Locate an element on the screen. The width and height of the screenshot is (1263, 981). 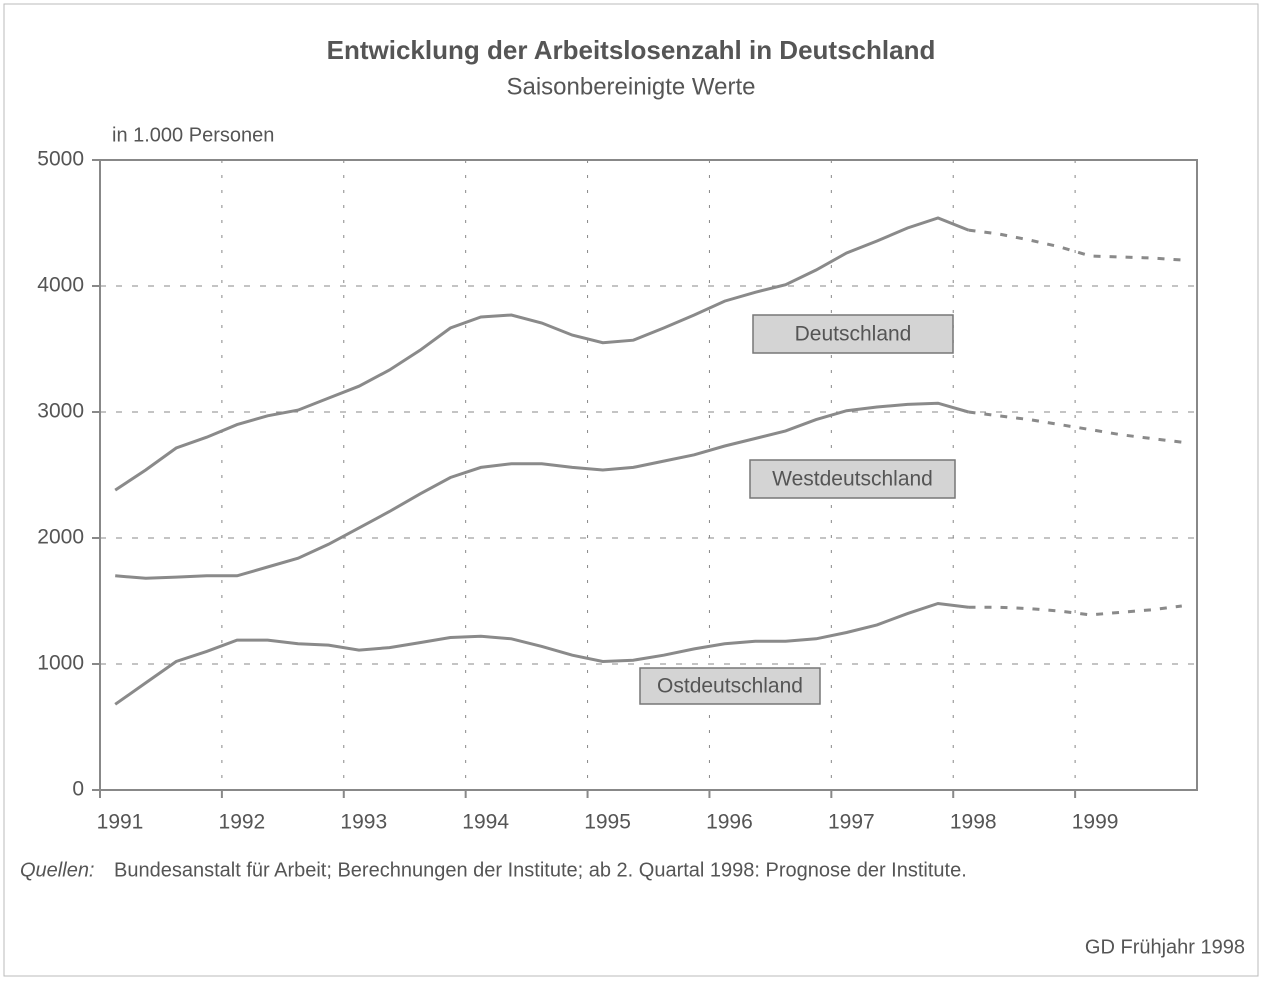
series-label: Deutschland is located at coordinates (853, 334).